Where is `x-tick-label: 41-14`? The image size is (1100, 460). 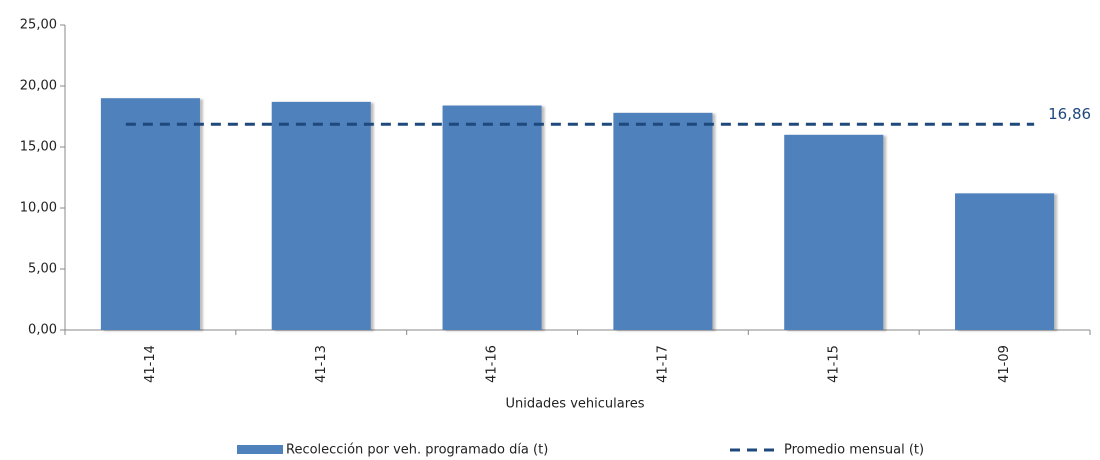
x-tick-label: 41-14 is located at coordinates (150, 364).